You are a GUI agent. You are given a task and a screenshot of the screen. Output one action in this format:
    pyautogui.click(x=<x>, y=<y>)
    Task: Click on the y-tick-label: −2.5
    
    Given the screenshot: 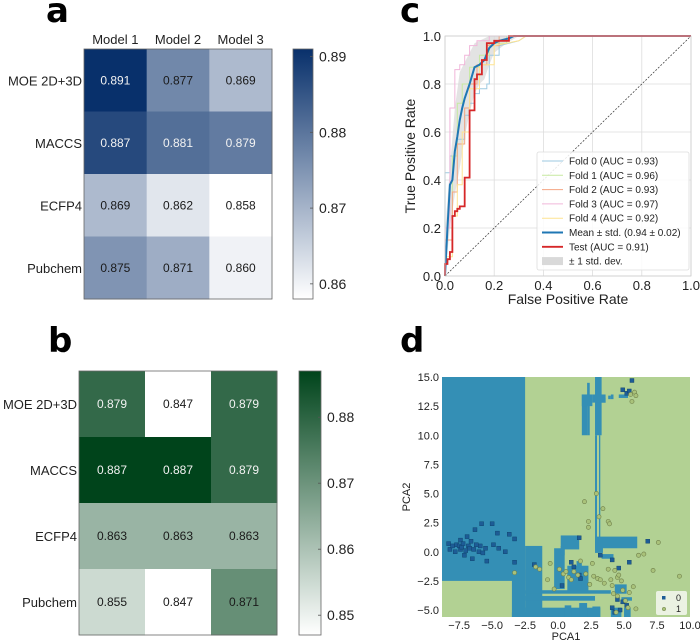 What is the action you would take?
    pyautogui.click(x=428, y=582)
    